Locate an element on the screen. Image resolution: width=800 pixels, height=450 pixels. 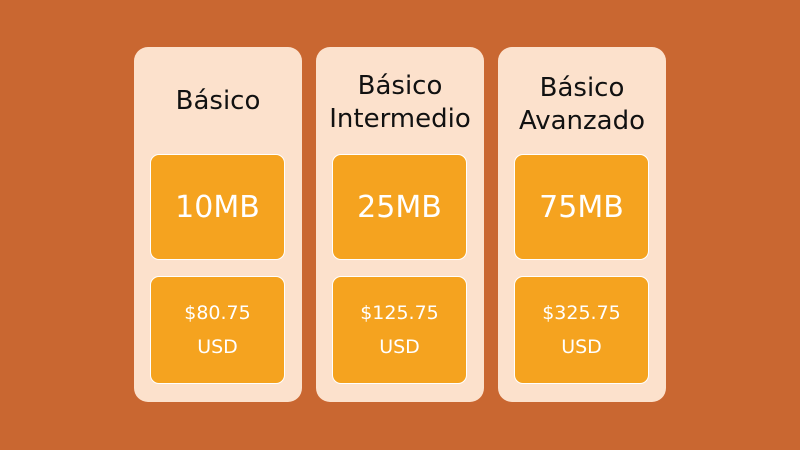
plan-title: Básico is located at coordinates (218, 101).